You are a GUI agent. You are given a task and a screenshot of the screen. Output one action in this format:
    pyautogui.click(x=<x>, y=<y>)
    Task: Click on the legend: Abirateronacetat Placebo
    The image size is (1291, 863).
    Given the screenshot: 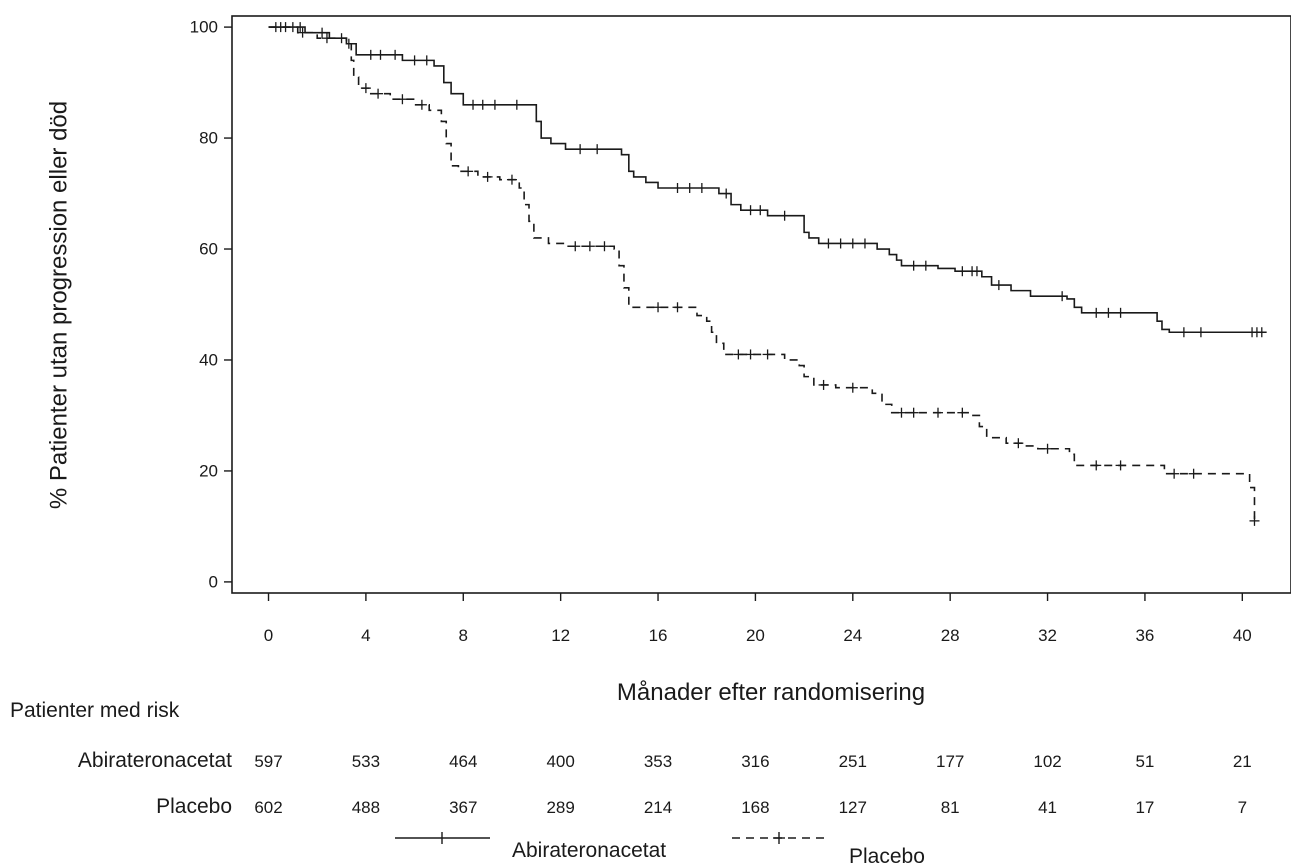 What is the action you would take?
    pyautogui.click(x=660, y=847)
    